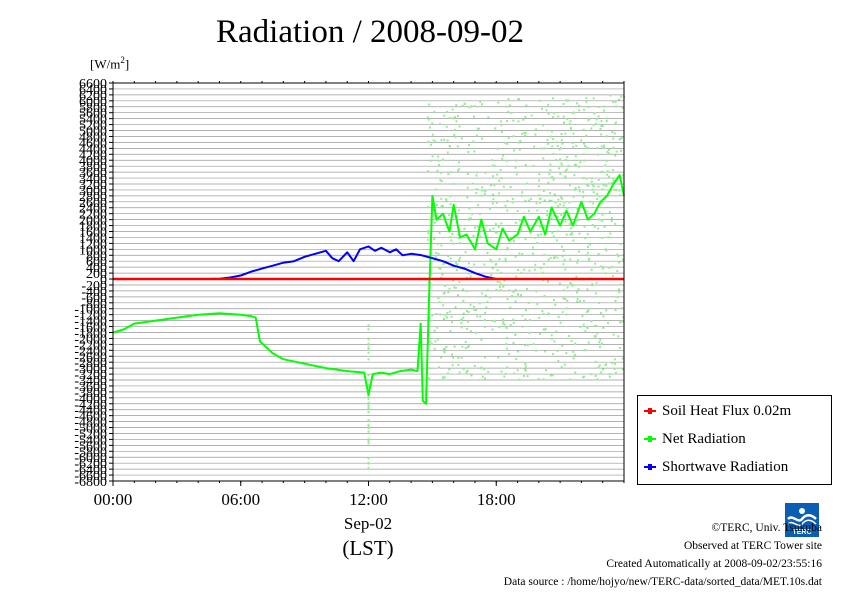  What do you see at coordinates (90, 375) in the screenshot?
I see `y-tick-label: -3200` at bounding box center [90, 375].